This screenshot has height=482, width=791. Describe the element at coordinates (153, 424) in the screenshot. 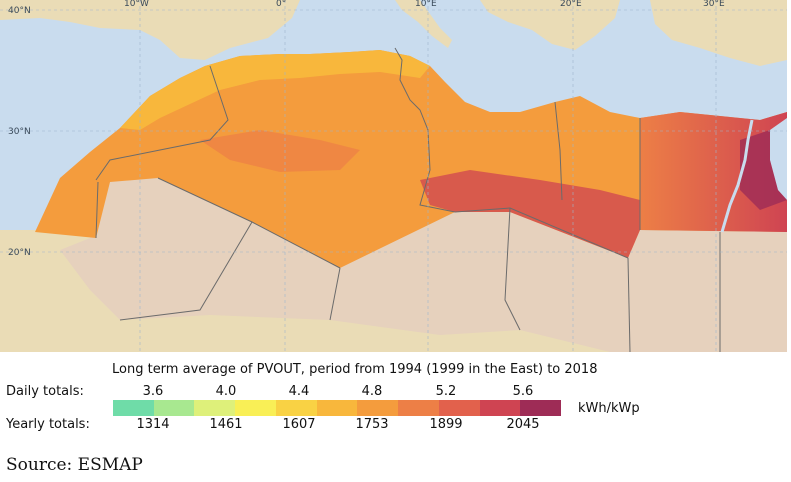

I see `yearly-tick: 1314` at that location.